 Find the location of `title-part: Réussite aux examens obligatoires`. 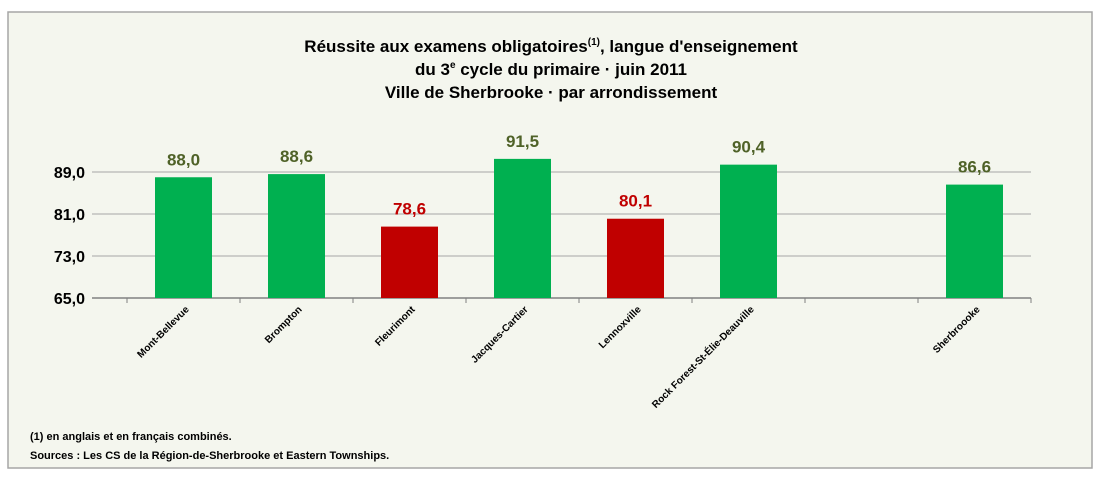

title-part: Réussite aux examens obligatoires is located at coordinates (445, 46).